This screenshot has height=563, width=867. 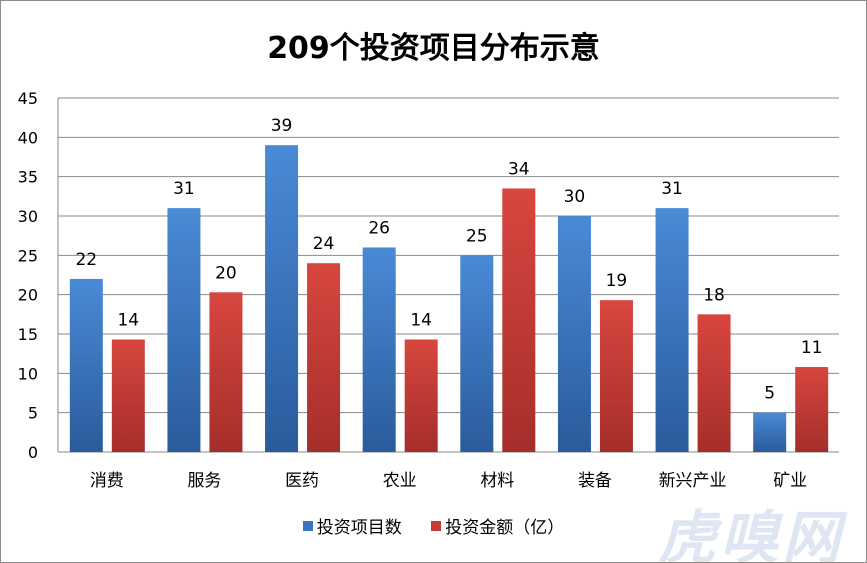 What do you see at coordinates (693, 481) in the screenshot?
I see `x-tick-label: 新兴产业` at bounding box center [693, 481].